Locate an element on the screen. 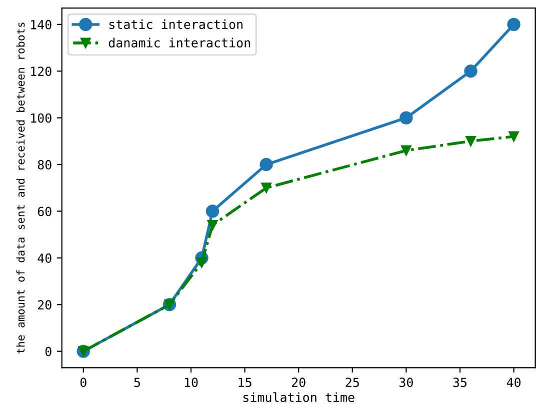 The height and width of the screenshot is (404, 538). y-tick-label: 100 is located at coordinates (41, 118).